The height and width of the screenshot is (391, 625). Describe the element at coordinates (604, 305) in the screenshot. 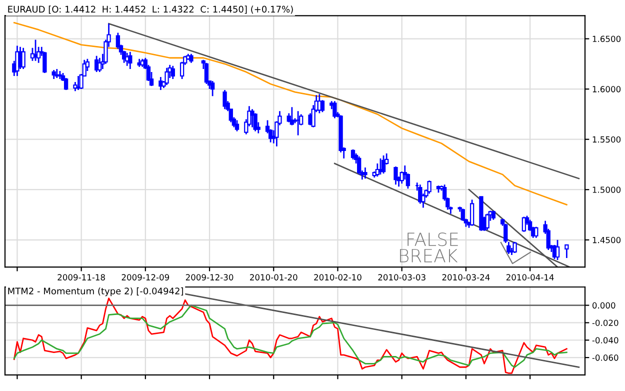

I see `y-tick-label: 0.000` at that location.